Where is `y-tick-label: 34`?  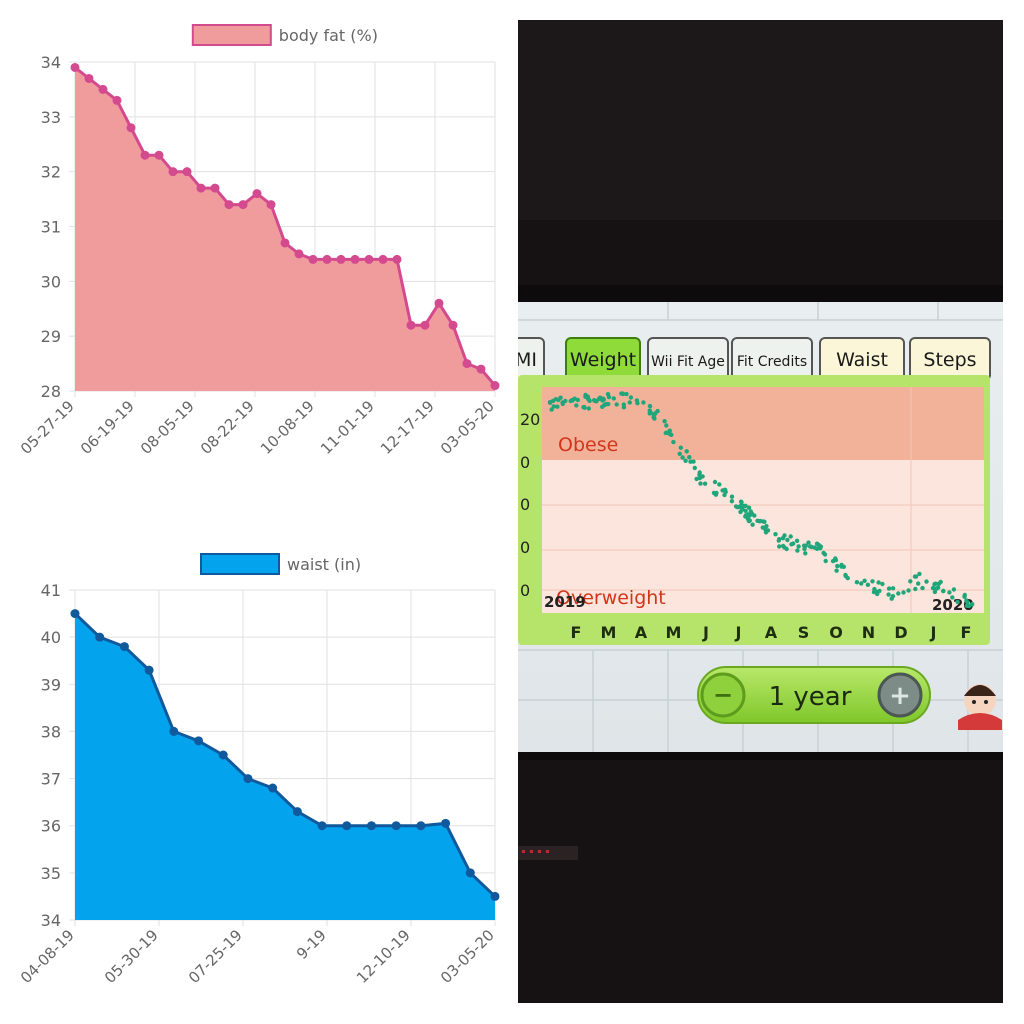
y-tick-label: 34 is located at coordinates (51, 62).